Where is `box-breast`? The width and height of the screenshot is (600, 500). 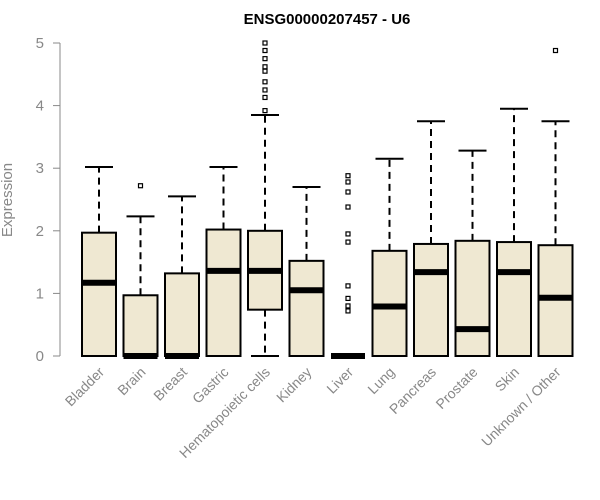
box-breast is located at coordinates (182, 277).